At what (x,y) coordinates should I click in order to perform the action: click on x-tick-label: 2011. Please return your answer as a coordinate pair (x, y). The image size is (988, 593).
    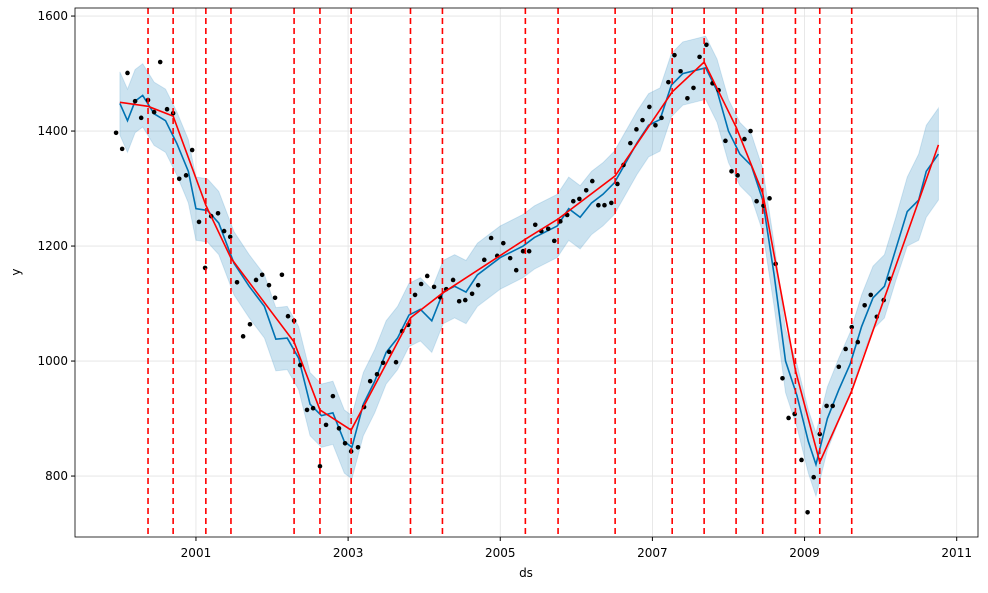
    Looking at the image, I should click on (956, 553).